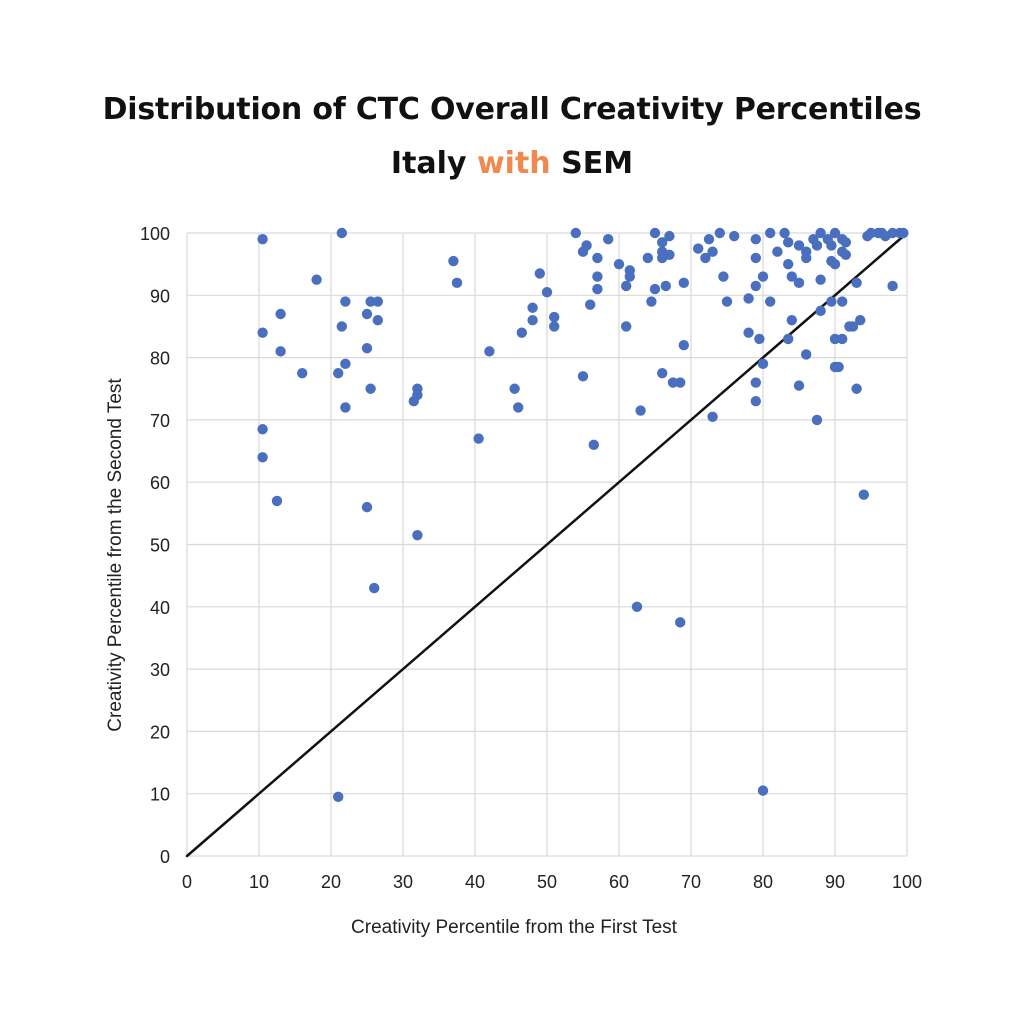 This screenshot has height=1024, width=1024. Describe the element at coordinates (547, 882) in the screenshot. I see `x-tick-label: 50` at that location.